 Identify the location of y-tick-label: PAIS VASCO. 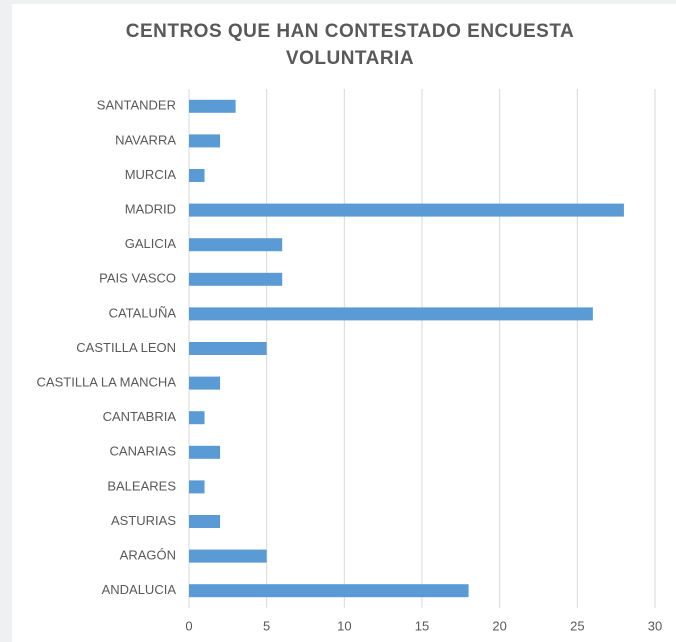
(137, 278).